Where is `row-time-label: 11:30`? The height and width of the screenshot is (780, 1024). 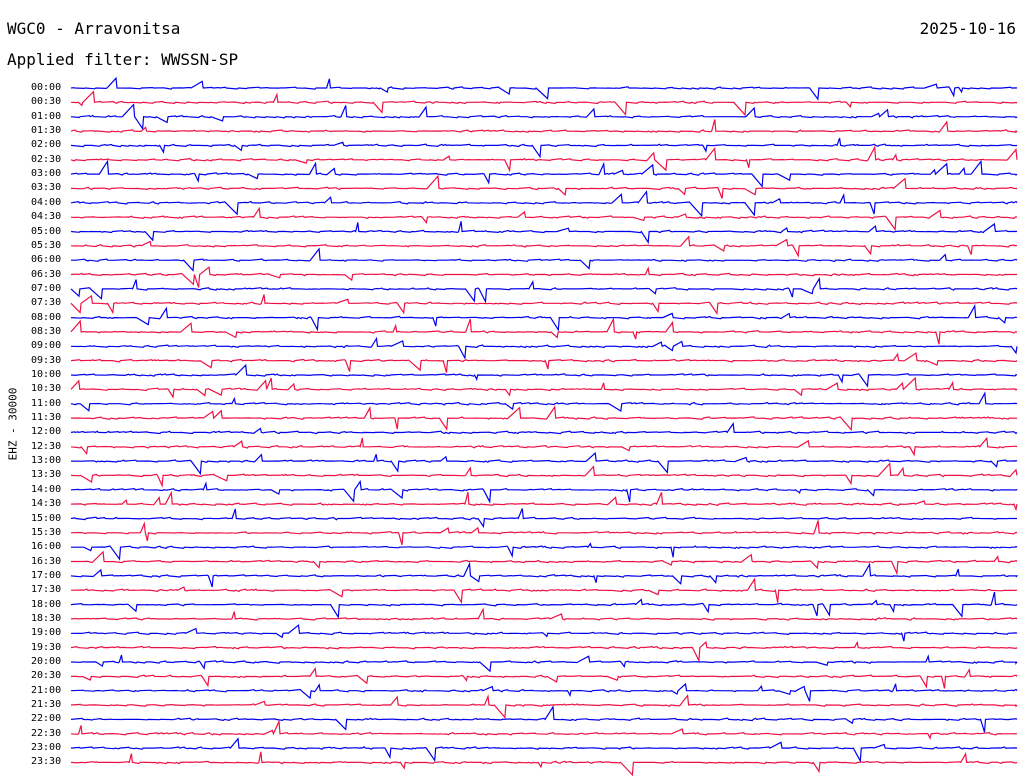
row-time-label: 11:30 is located at coordinates (46, 418).